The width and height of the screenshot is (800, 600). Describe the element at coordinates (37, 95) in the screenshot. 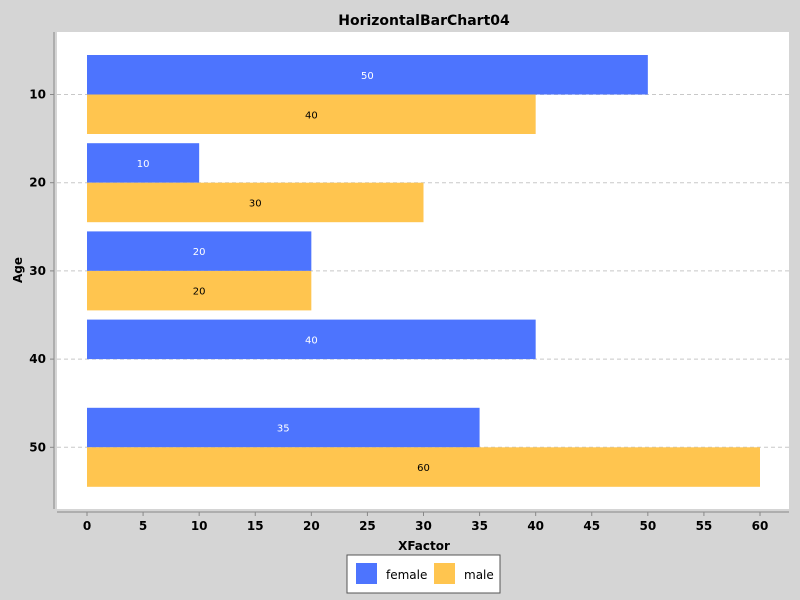

I see `y-tick-label: 10` at that location.